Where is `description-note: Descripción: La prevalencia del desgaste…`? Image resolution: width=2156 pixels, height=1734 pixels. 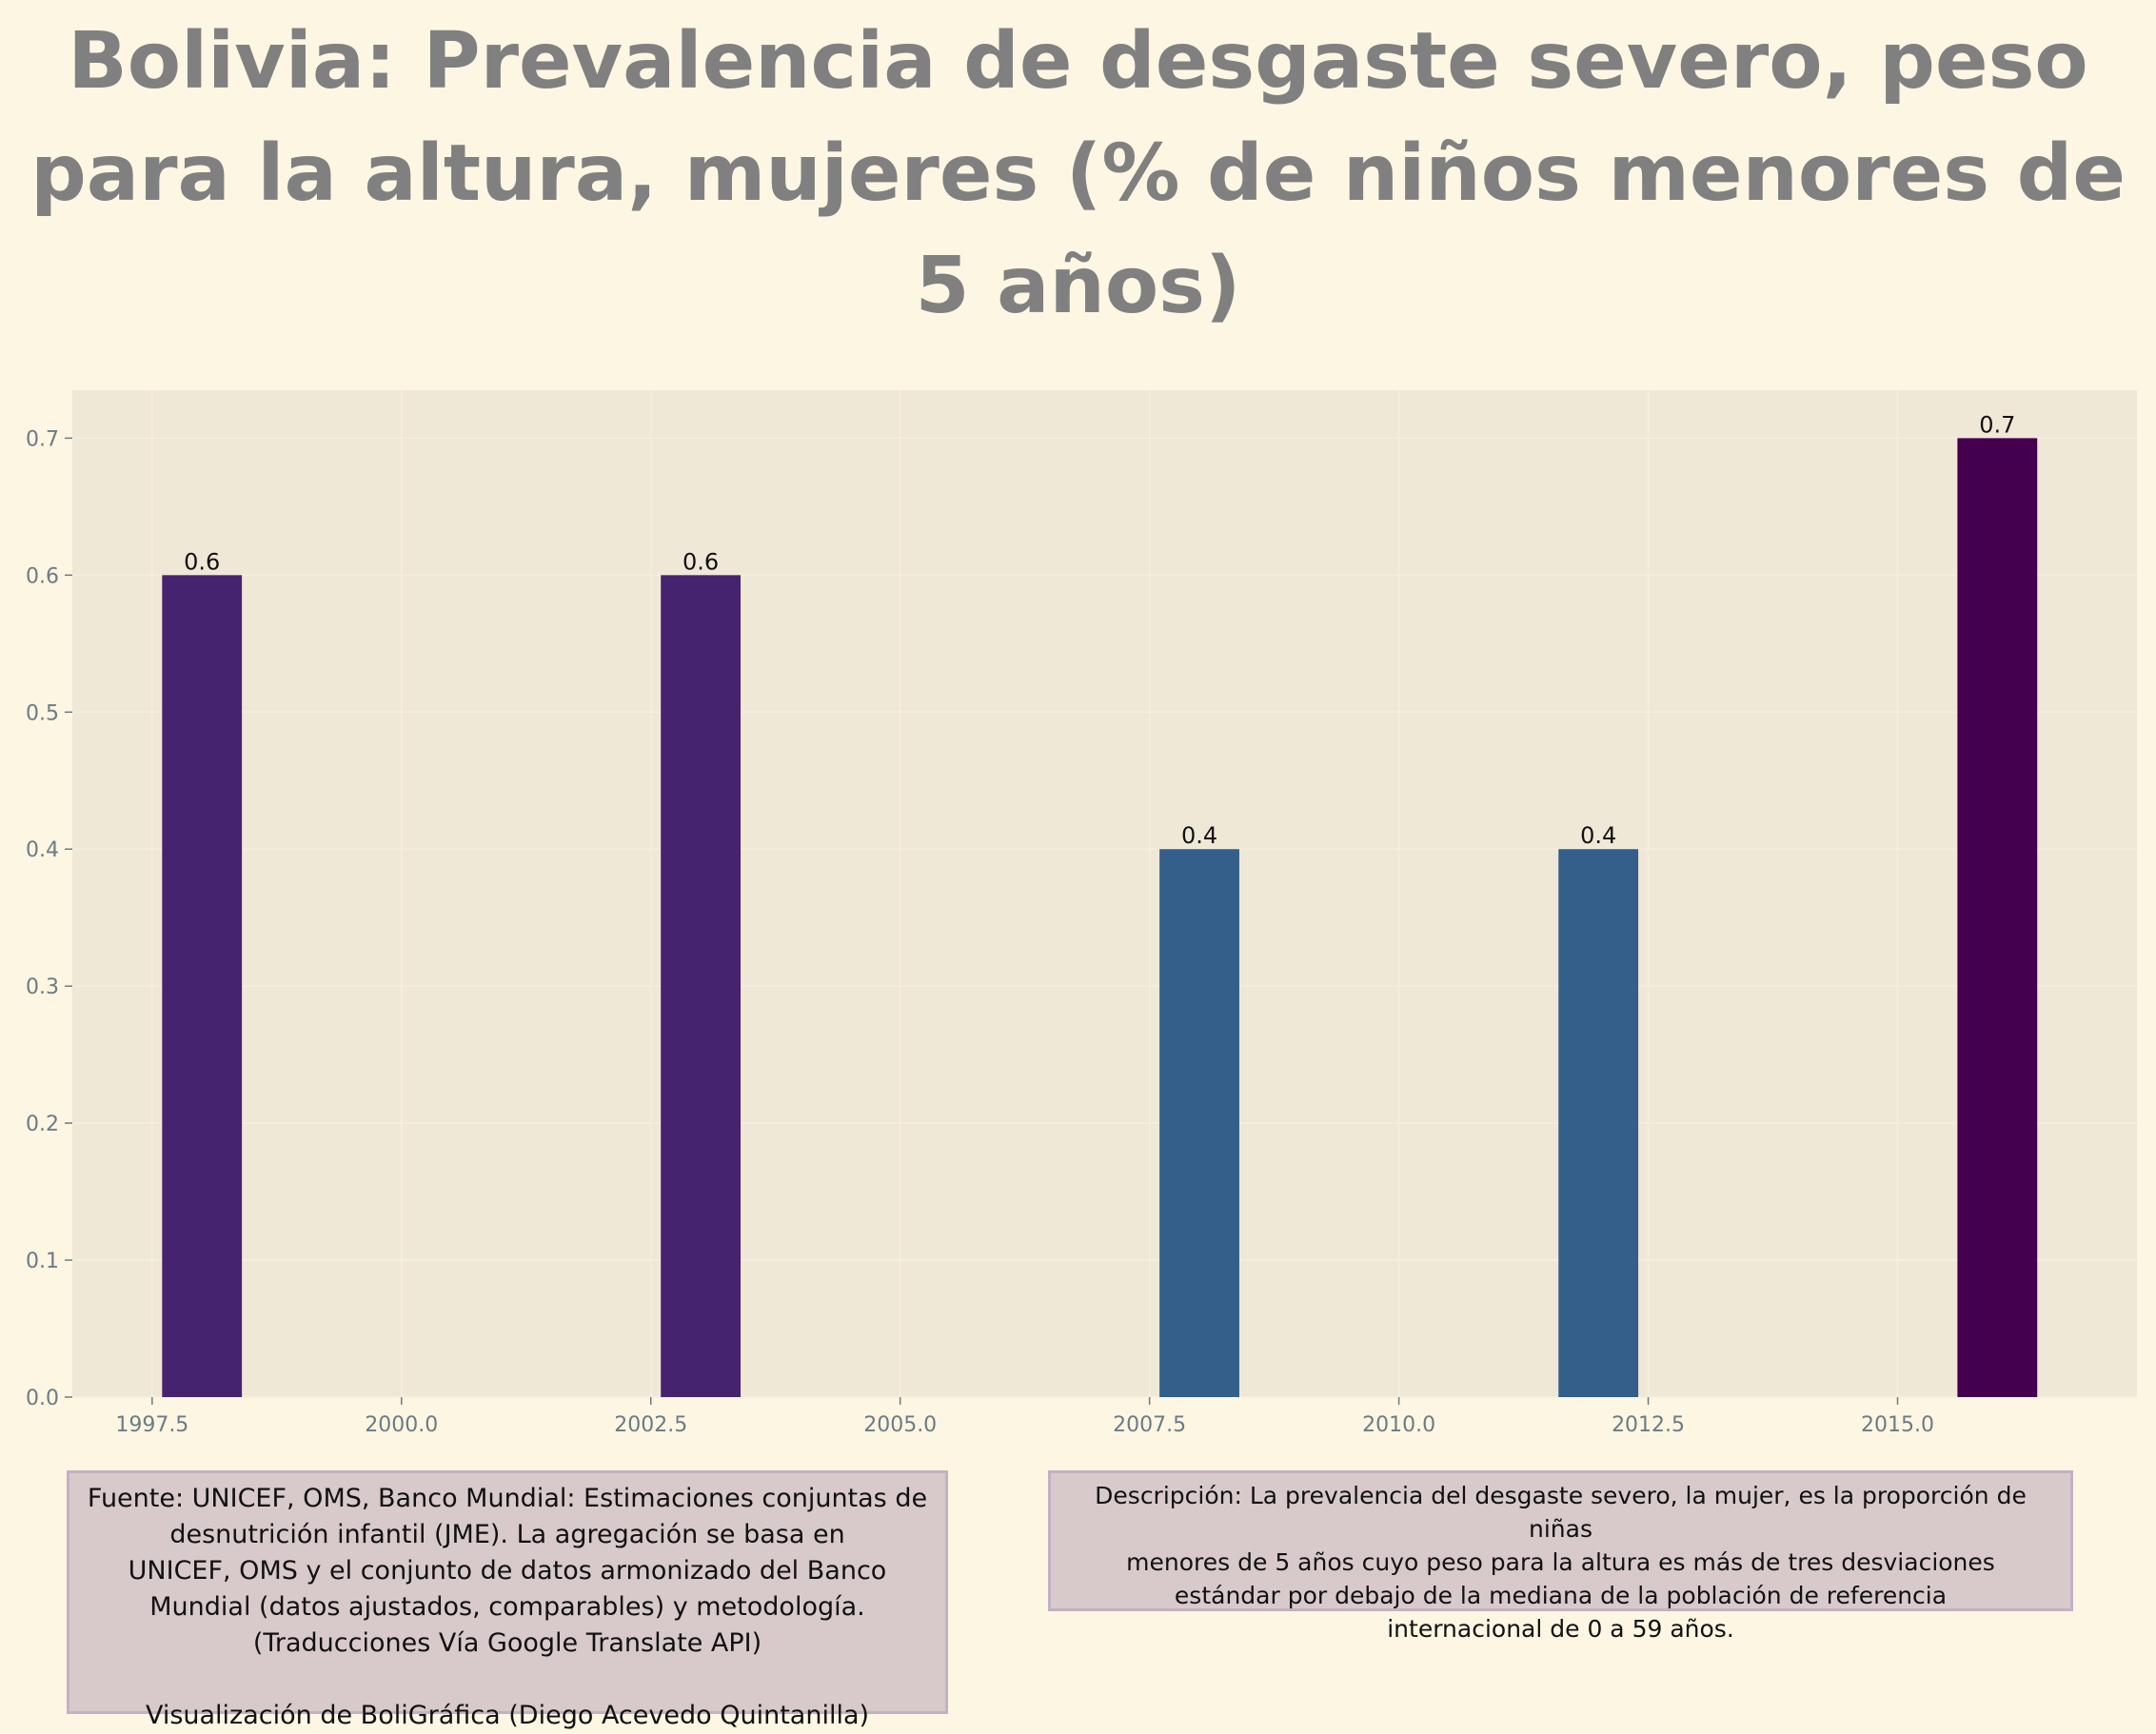
description-note: Descripción: La prevalencia del desgaste… is located at coordinates (1560, 1556).